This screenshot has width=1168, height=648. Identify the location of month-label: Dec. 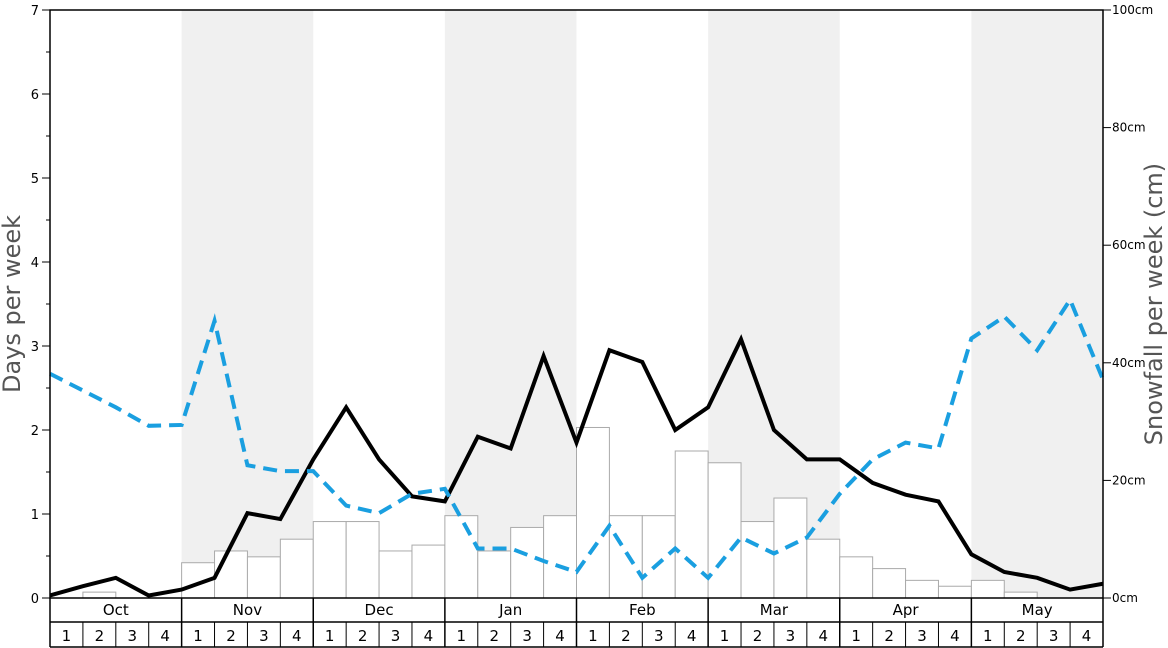
(379, 610).